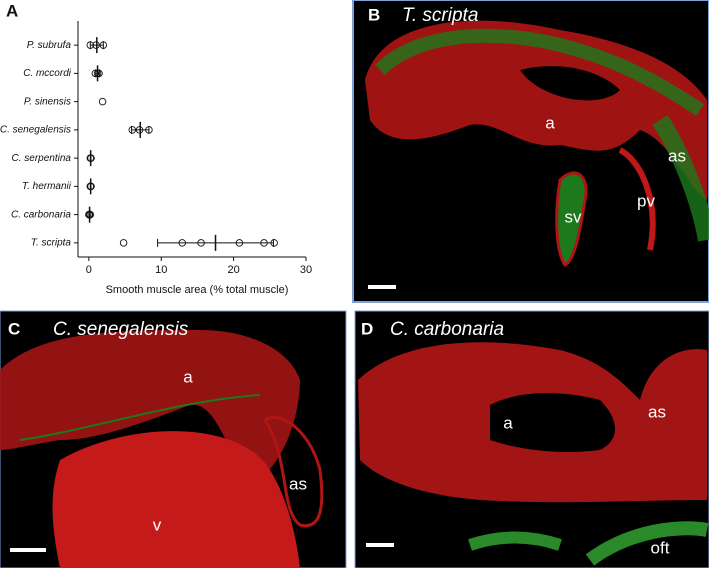  I want to click on region-label: oft, so click(660, 547).